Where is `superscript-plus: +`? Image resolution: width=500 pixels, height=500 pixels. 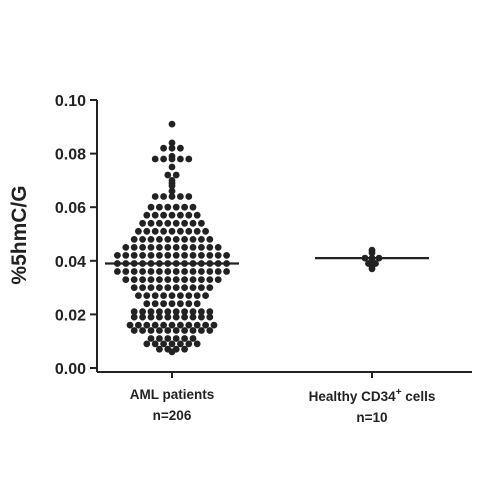
superscript-plus: + is located at coordinates (399, 392).